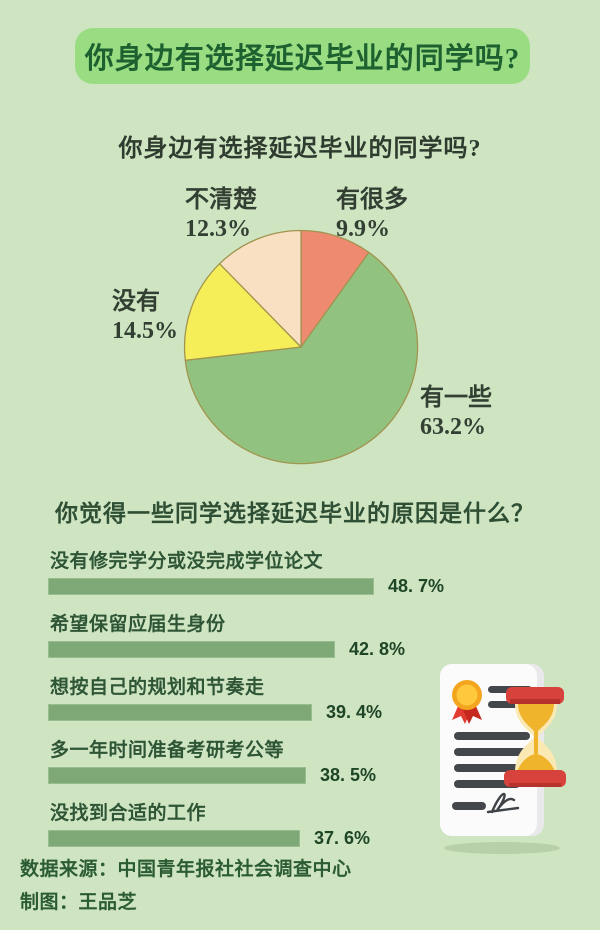  What do you see at coordinates (128, 813) in the screenshot?
I see `bar-category-label: 没找到合适的工作` at bounding box center [128, 813].